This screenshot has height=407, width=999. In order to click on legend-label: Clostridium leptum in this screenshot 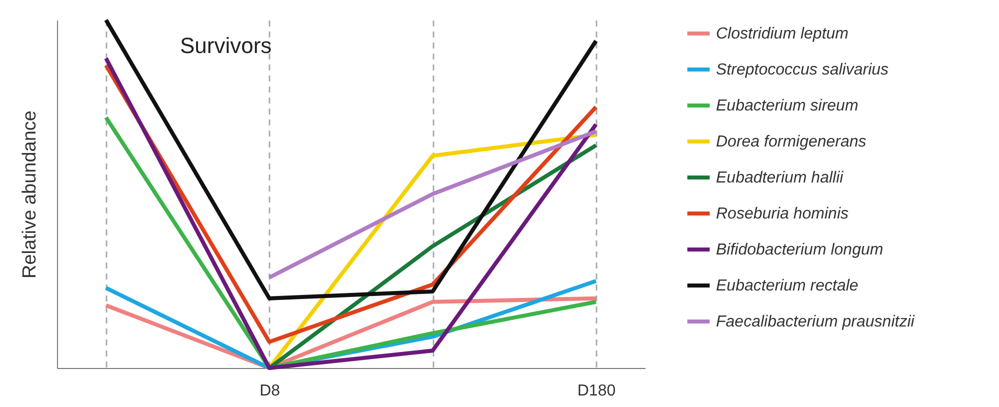, I will do `click(782, 34)`.